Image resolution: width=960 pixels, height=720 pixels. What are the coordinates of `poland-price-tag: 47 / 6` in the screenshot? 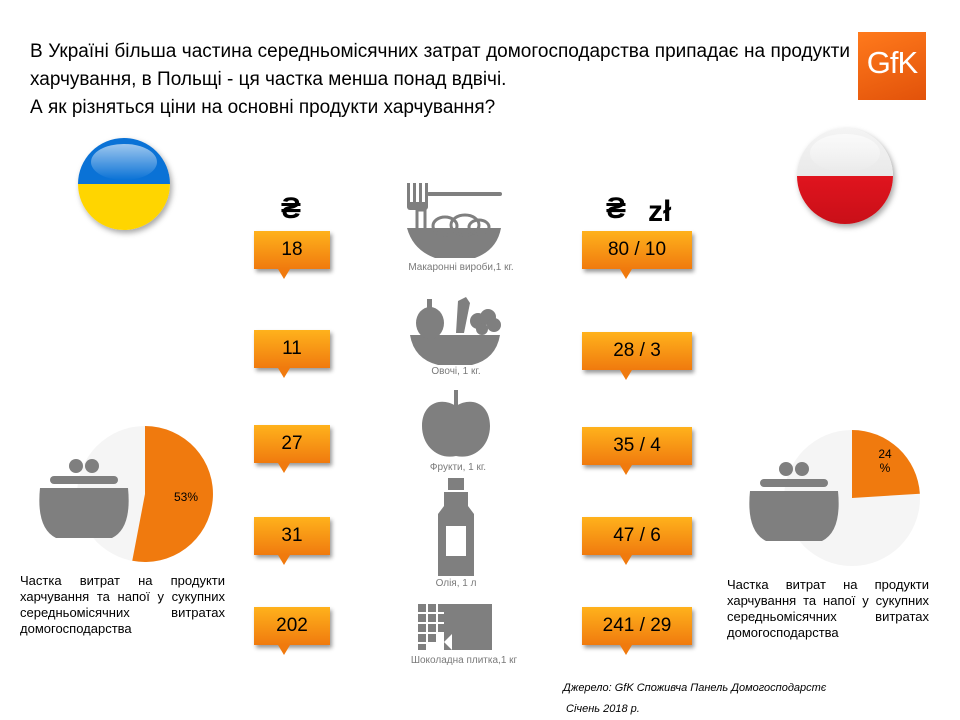 It's located at (637, 541).